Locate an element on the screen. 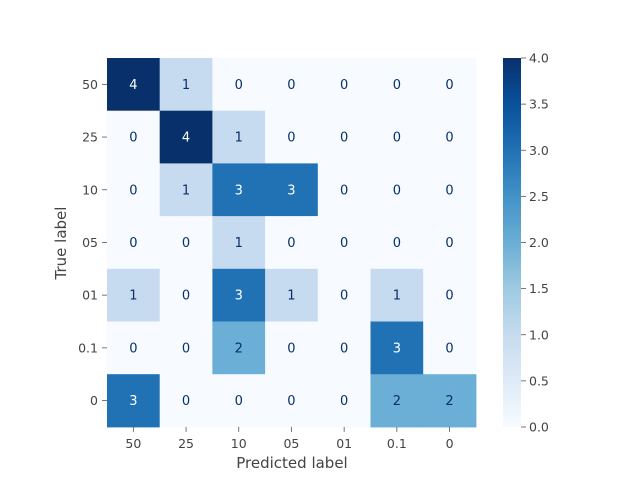 This screenshot has height=480, width=640. x-axis-ticks: 50 25 10 05 01 0.1 0 is located at coordinates (289, 438).